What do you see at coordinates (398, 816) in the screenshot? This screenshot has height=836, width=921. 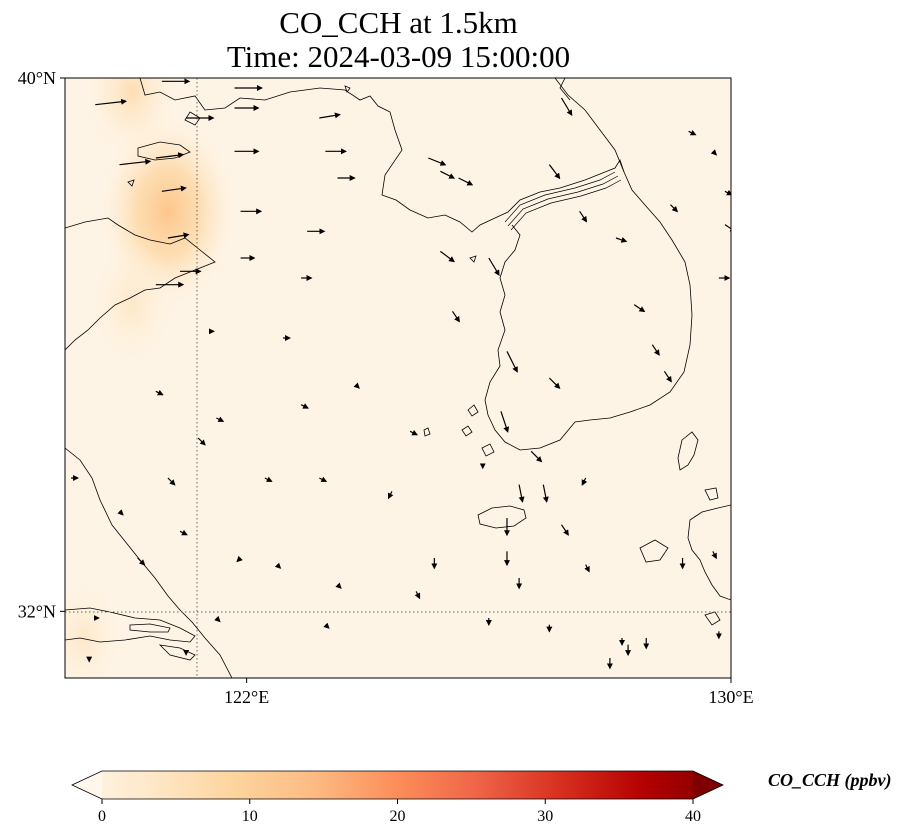 I see `colorbar-tick-label: 20` at bounding box center [398, 816].